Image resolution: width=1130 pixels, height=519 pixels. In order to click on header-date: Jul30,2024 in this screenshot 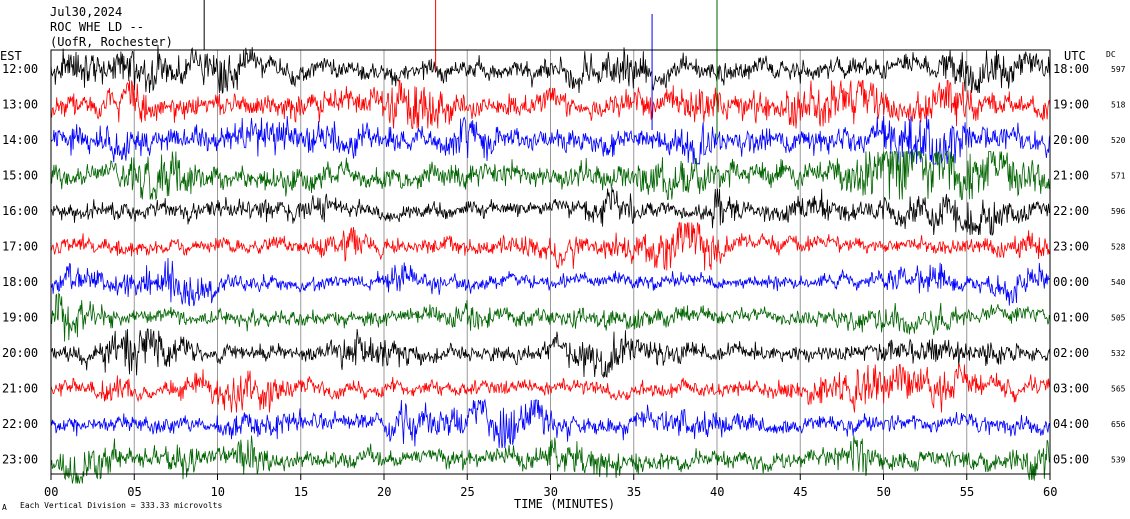, I will do `click(86, 12)`.